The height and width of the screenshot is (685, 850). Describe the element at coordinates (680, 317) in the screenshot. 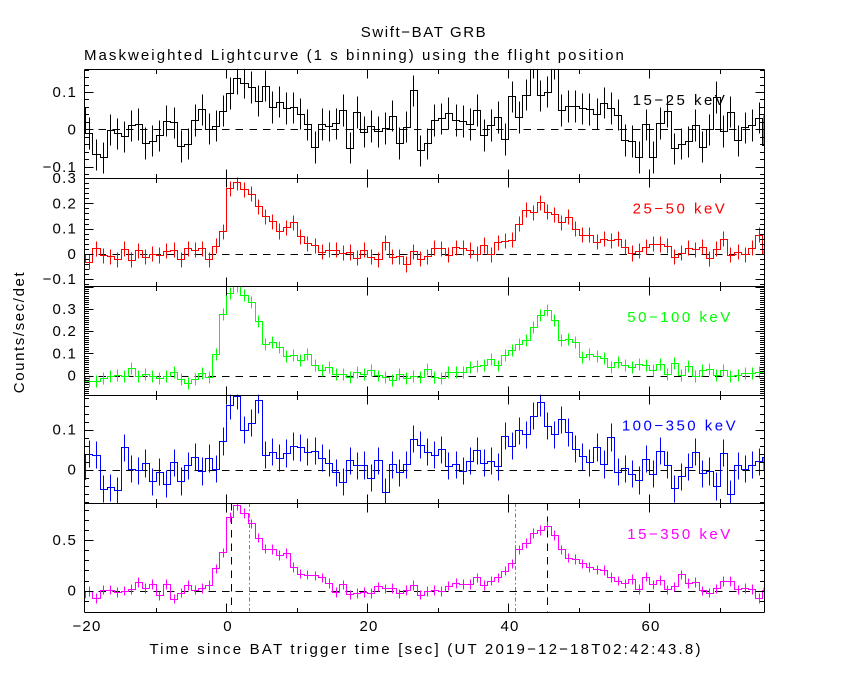

I see `svg-text: 50−100 keV` at that location.